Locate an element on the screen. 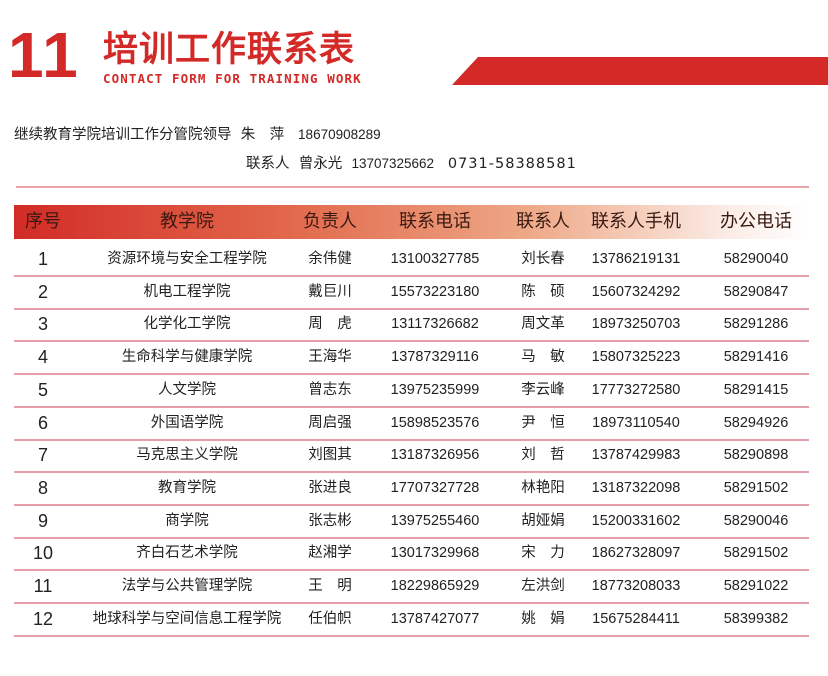 Image resolution: width=828 pixels, height=676 pixels. leader-name: 朱 萍 is located at coordinates (262, 135).